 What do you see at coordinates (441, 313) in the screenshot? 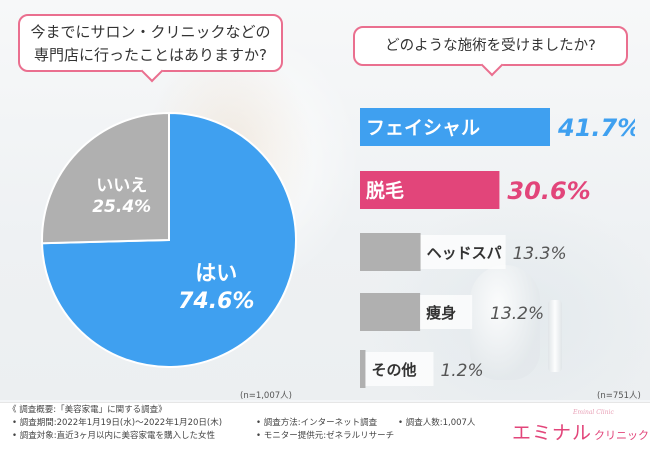
I see `bar-label-3: 痩身` at bounding box center [441, 313].